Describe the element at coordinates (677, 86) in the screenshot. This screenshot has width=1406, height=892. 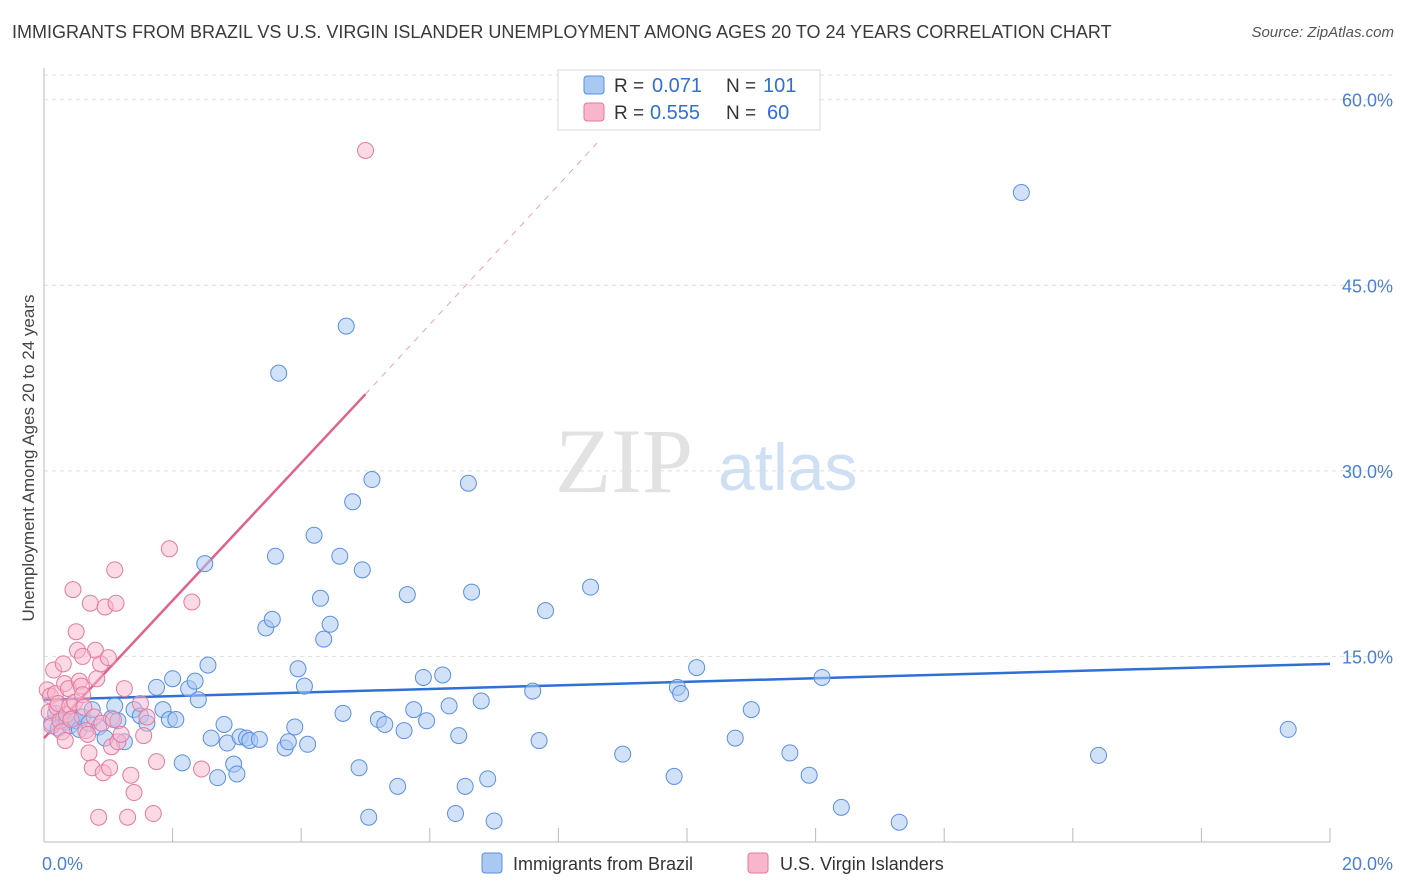
I see `legend-r-value-1: 0.071` at that location.